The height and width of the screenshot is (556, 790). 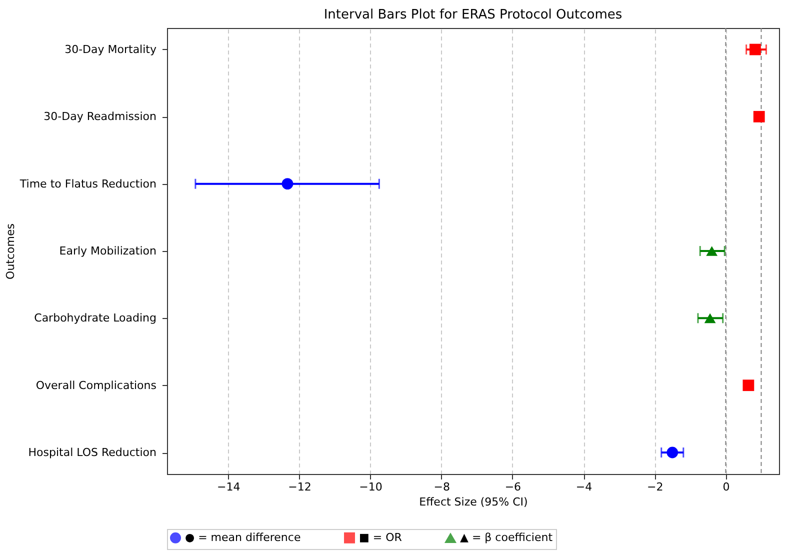 I want to click on y-tick-label: 30-Day Readmission, so click(x=100, y=117).